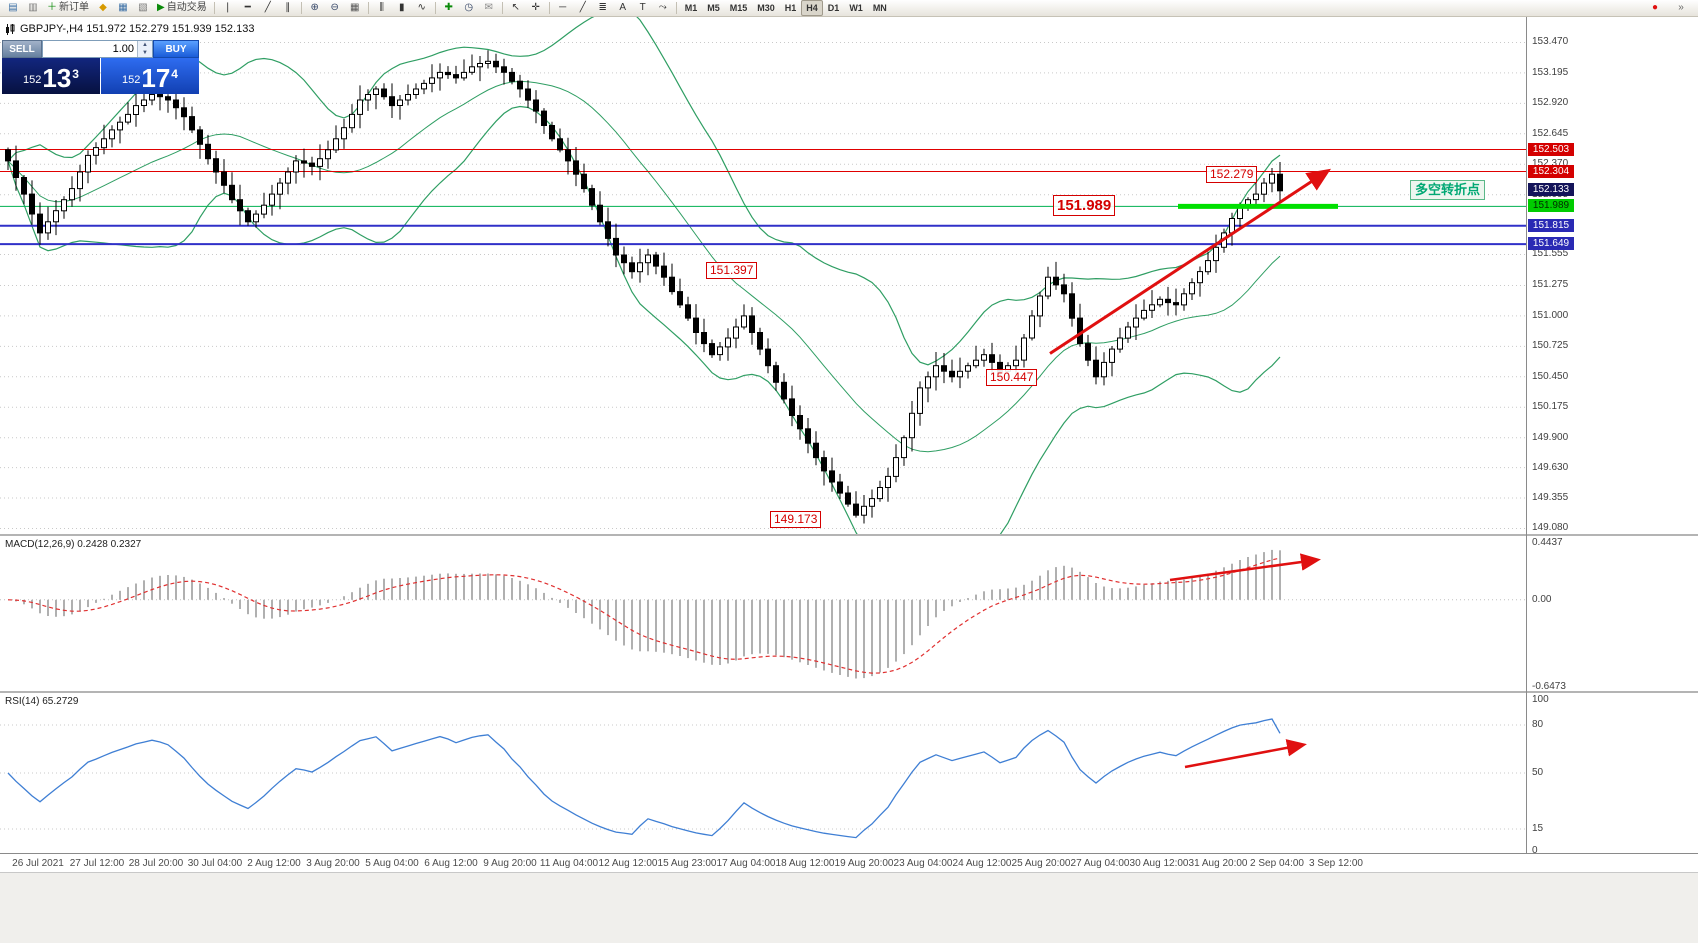  What do you see at coordinates (1549, 686) in the screenshot?
I see `macd-axis-label: -0.6473` at bounding box center [1549, 686].